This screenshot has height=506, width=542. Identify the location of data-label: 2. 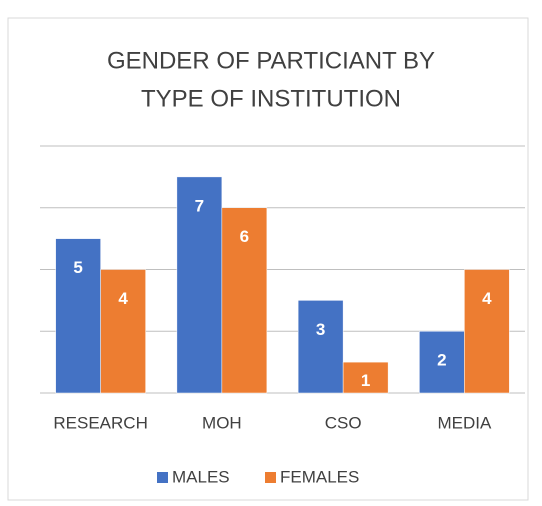
(441, 360).